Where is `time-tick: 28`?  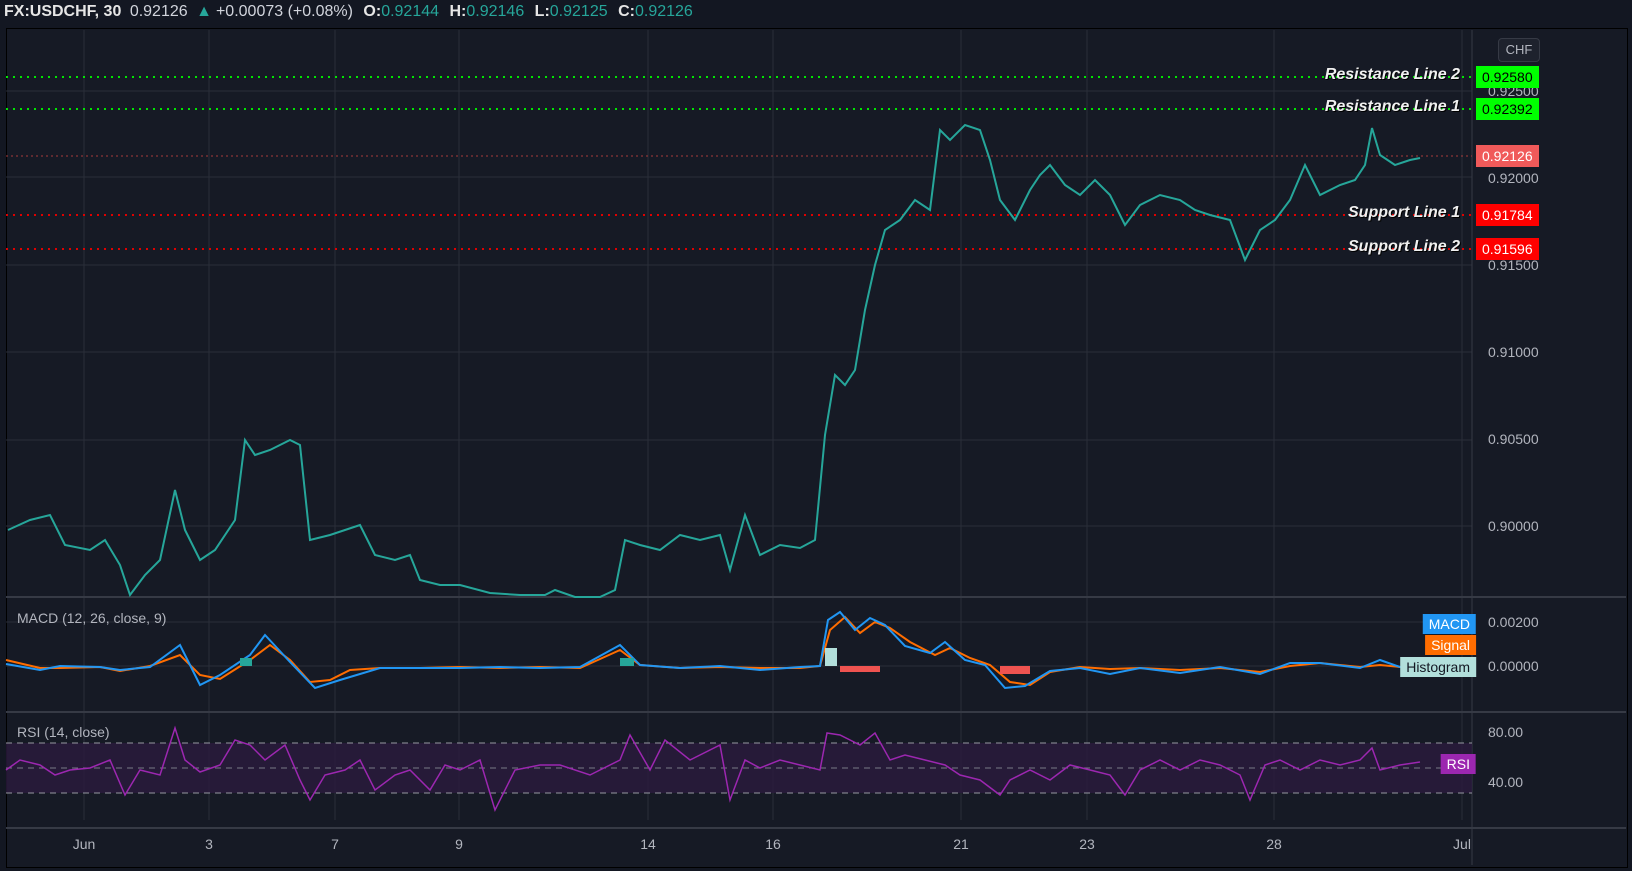 time-tick: 28 is located at coordinates (1274, 844).